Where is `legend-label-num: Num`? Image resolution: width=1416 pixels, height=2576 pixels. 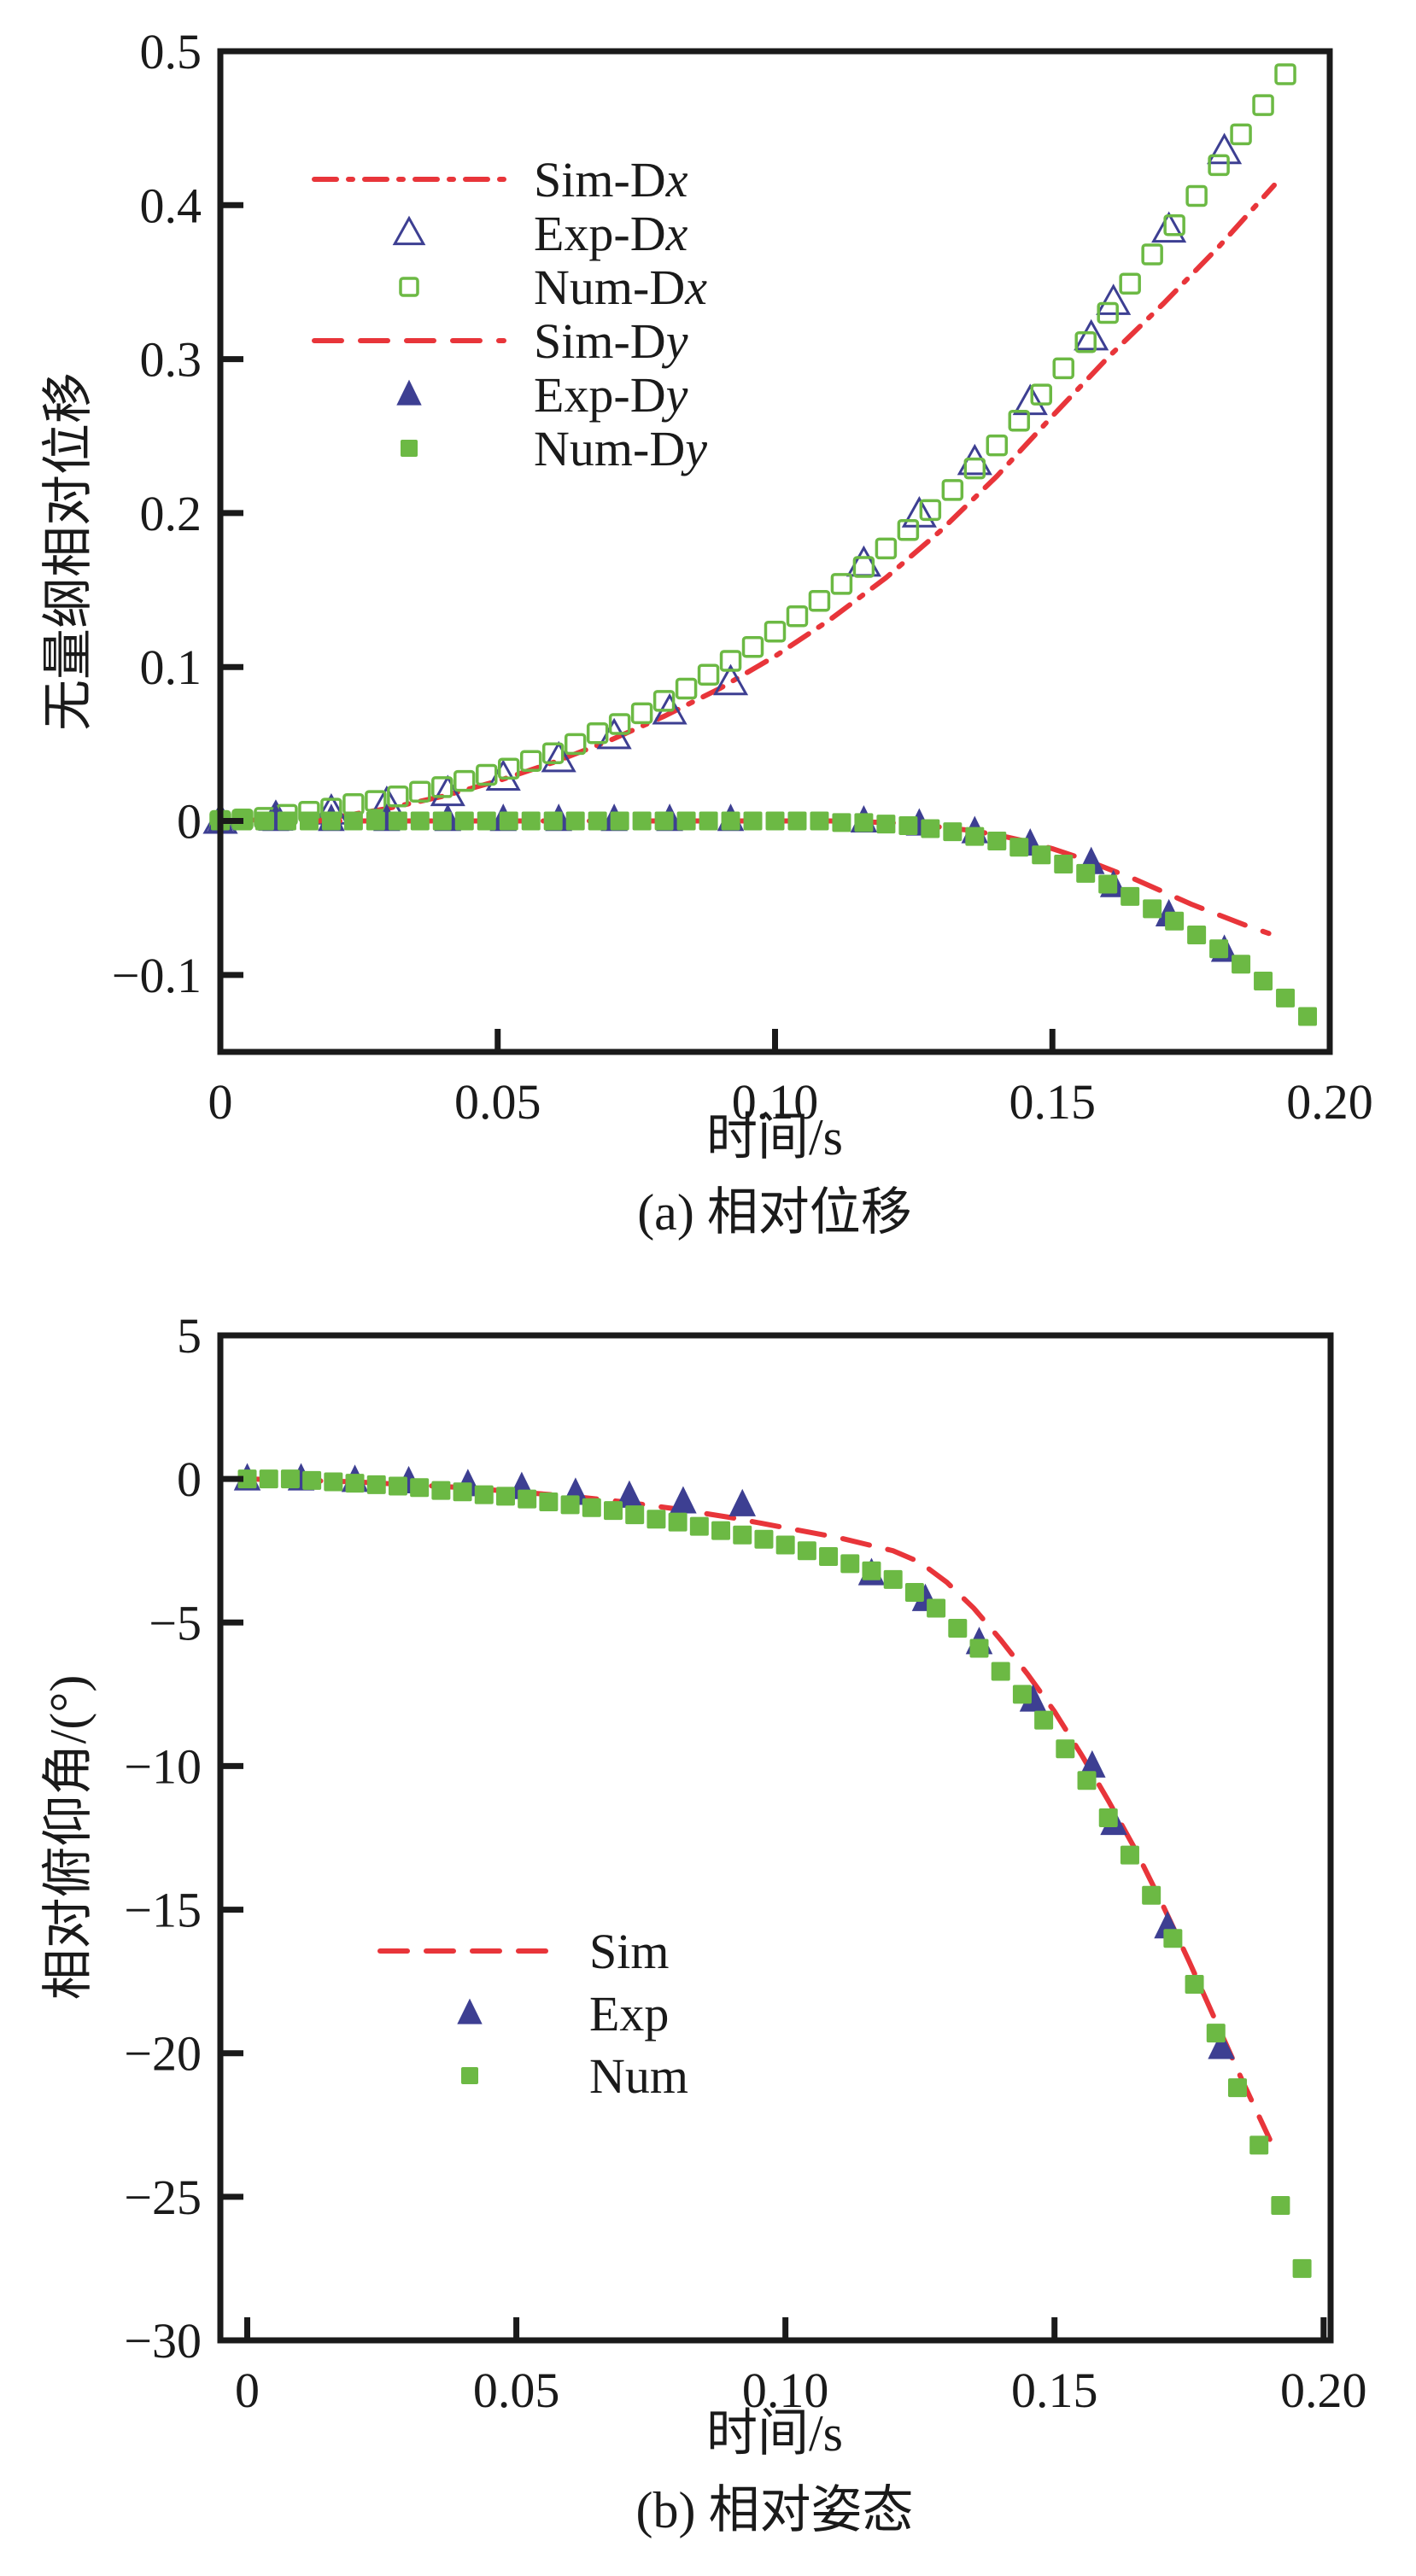
legend-label-num: Num is located at coordinates (639, 2076).